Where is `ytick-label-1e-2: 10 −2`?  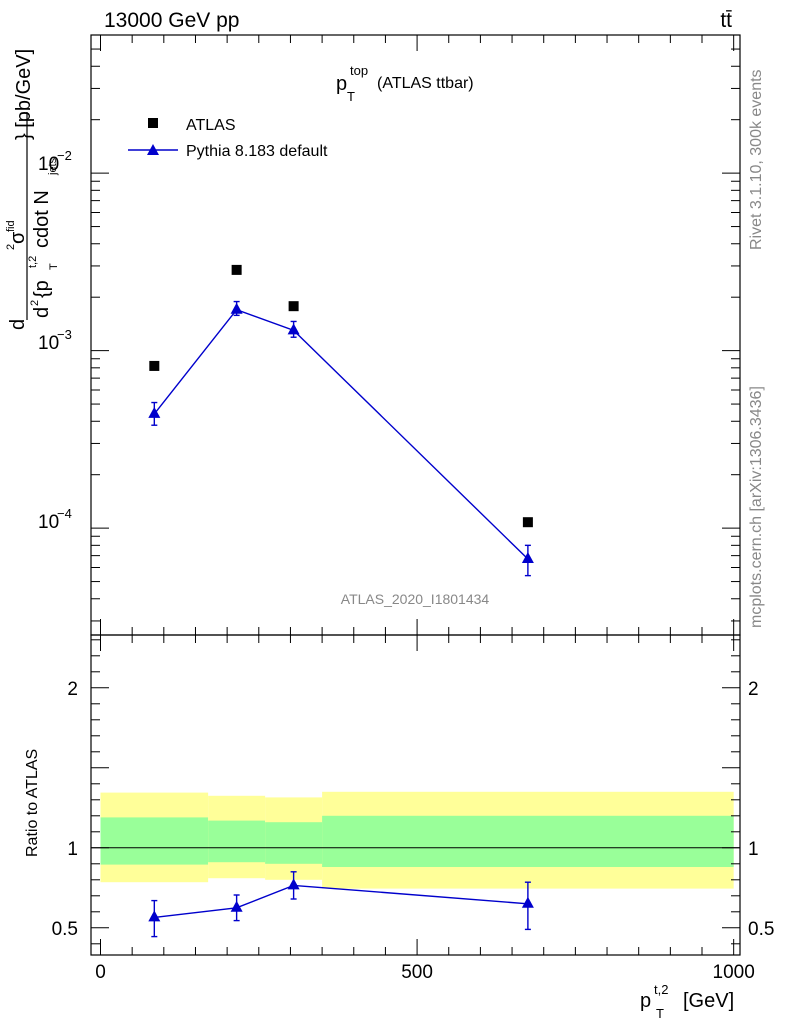 ytick-label-1e-2: 10 −2 is located at coordinates (55, 161).